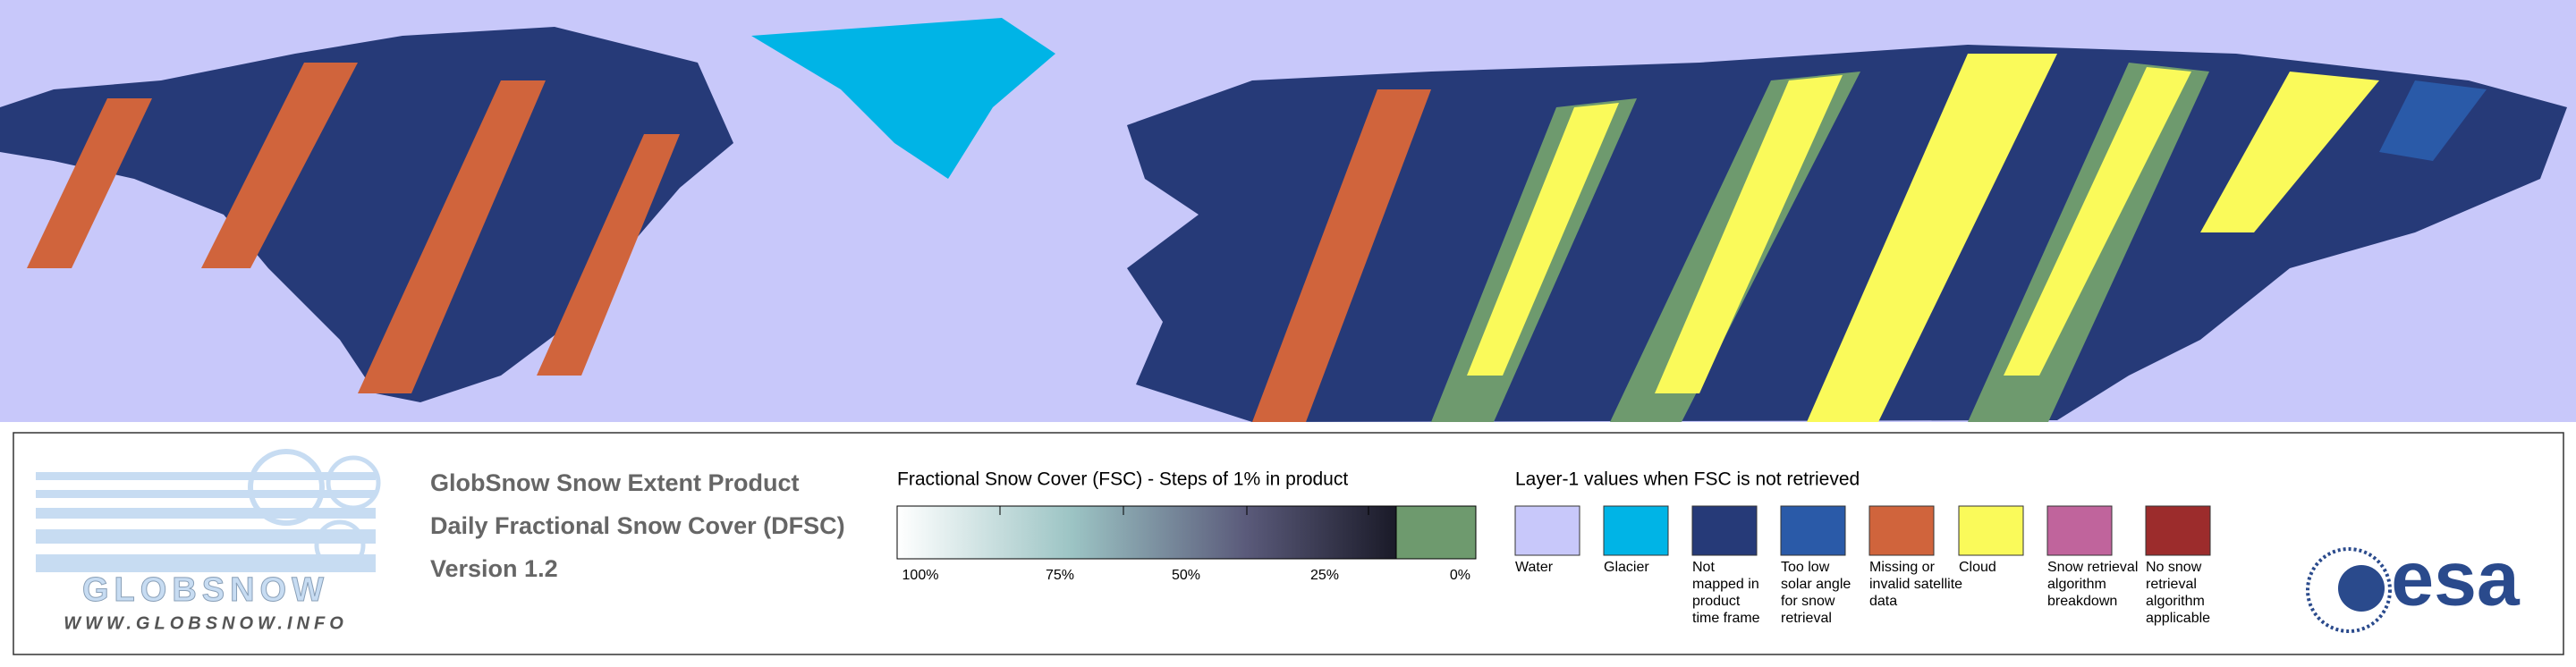 Image resolution: width=2576 pixels, height=667 pixels. Describe the element at coordinates (1816, 584) in the screenshot. I see `legend-label: solar angle` at that location.